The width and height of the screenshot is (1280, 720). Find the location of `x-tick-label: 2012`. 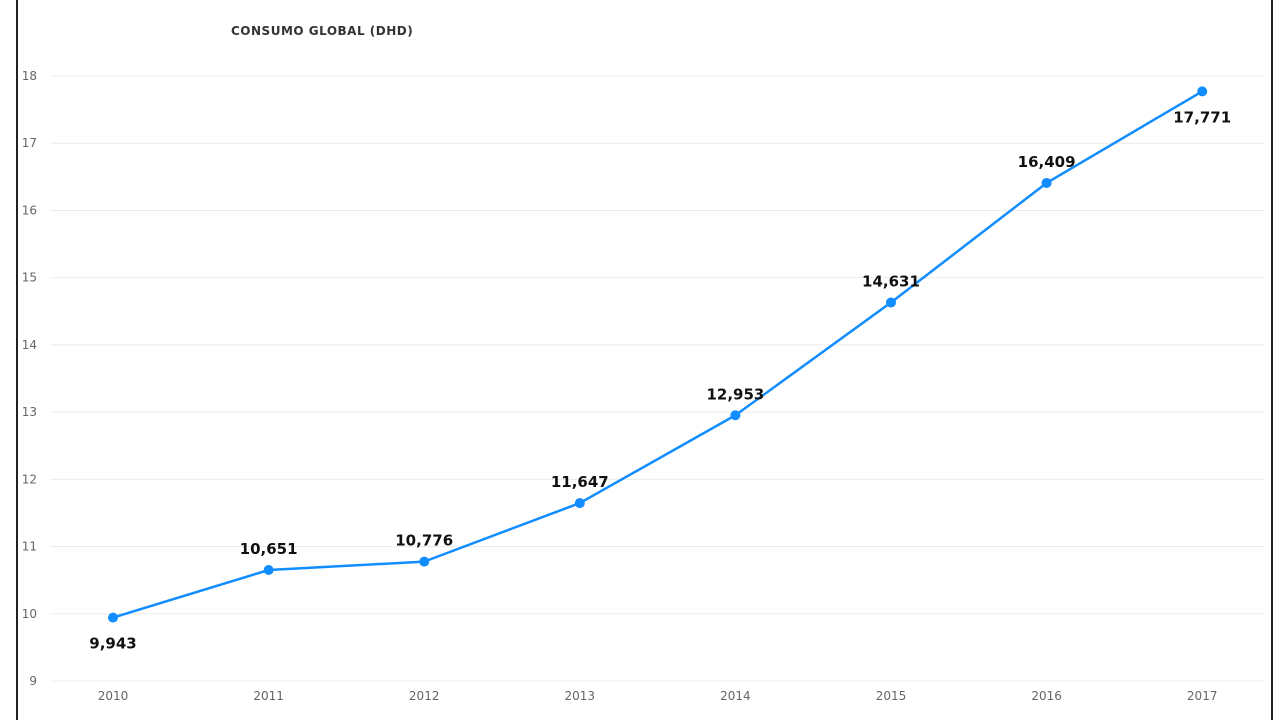

x-tick-label: 2012 is located at coordinates (424, 696).